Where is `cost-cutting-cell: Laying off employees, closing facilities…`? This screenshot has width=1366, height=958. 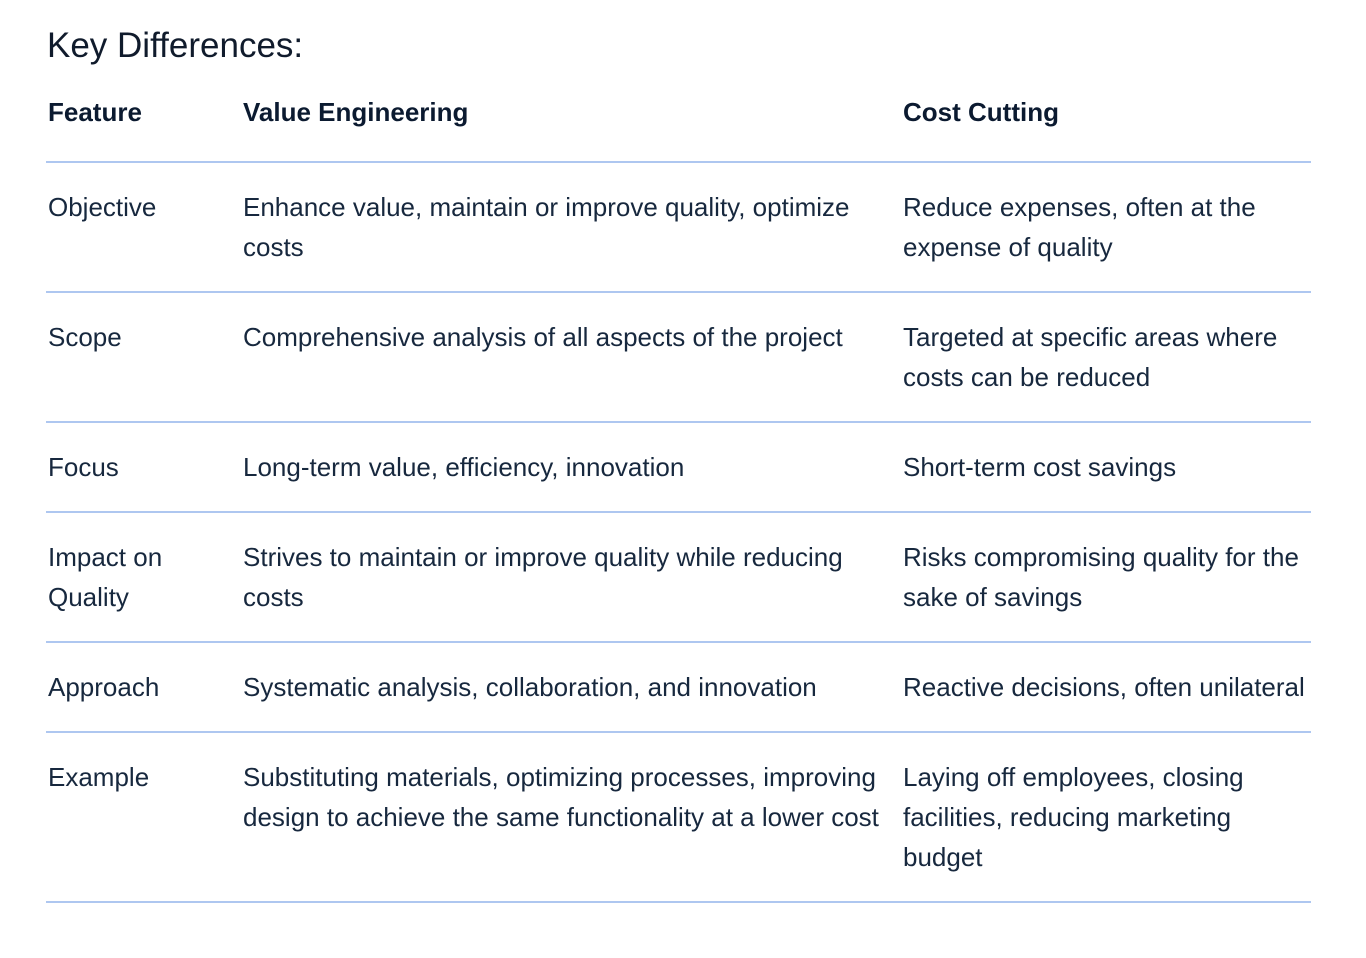 cost-cutting-cell: Laying off employees, closing facilities… is located at coordinates (1106, 817).